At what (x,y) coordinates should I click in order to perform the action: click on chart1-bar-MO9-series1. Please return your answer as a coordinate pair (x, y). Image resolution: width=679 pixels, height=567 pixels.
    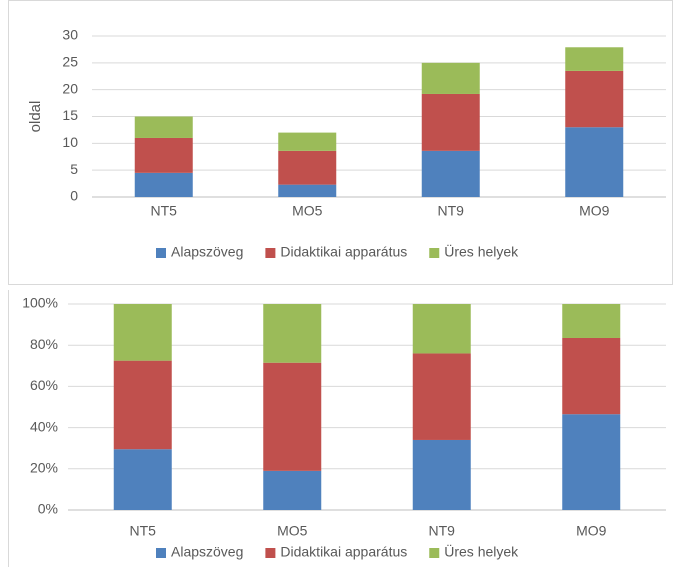
    Looking at the image, I should click on (594, 162).